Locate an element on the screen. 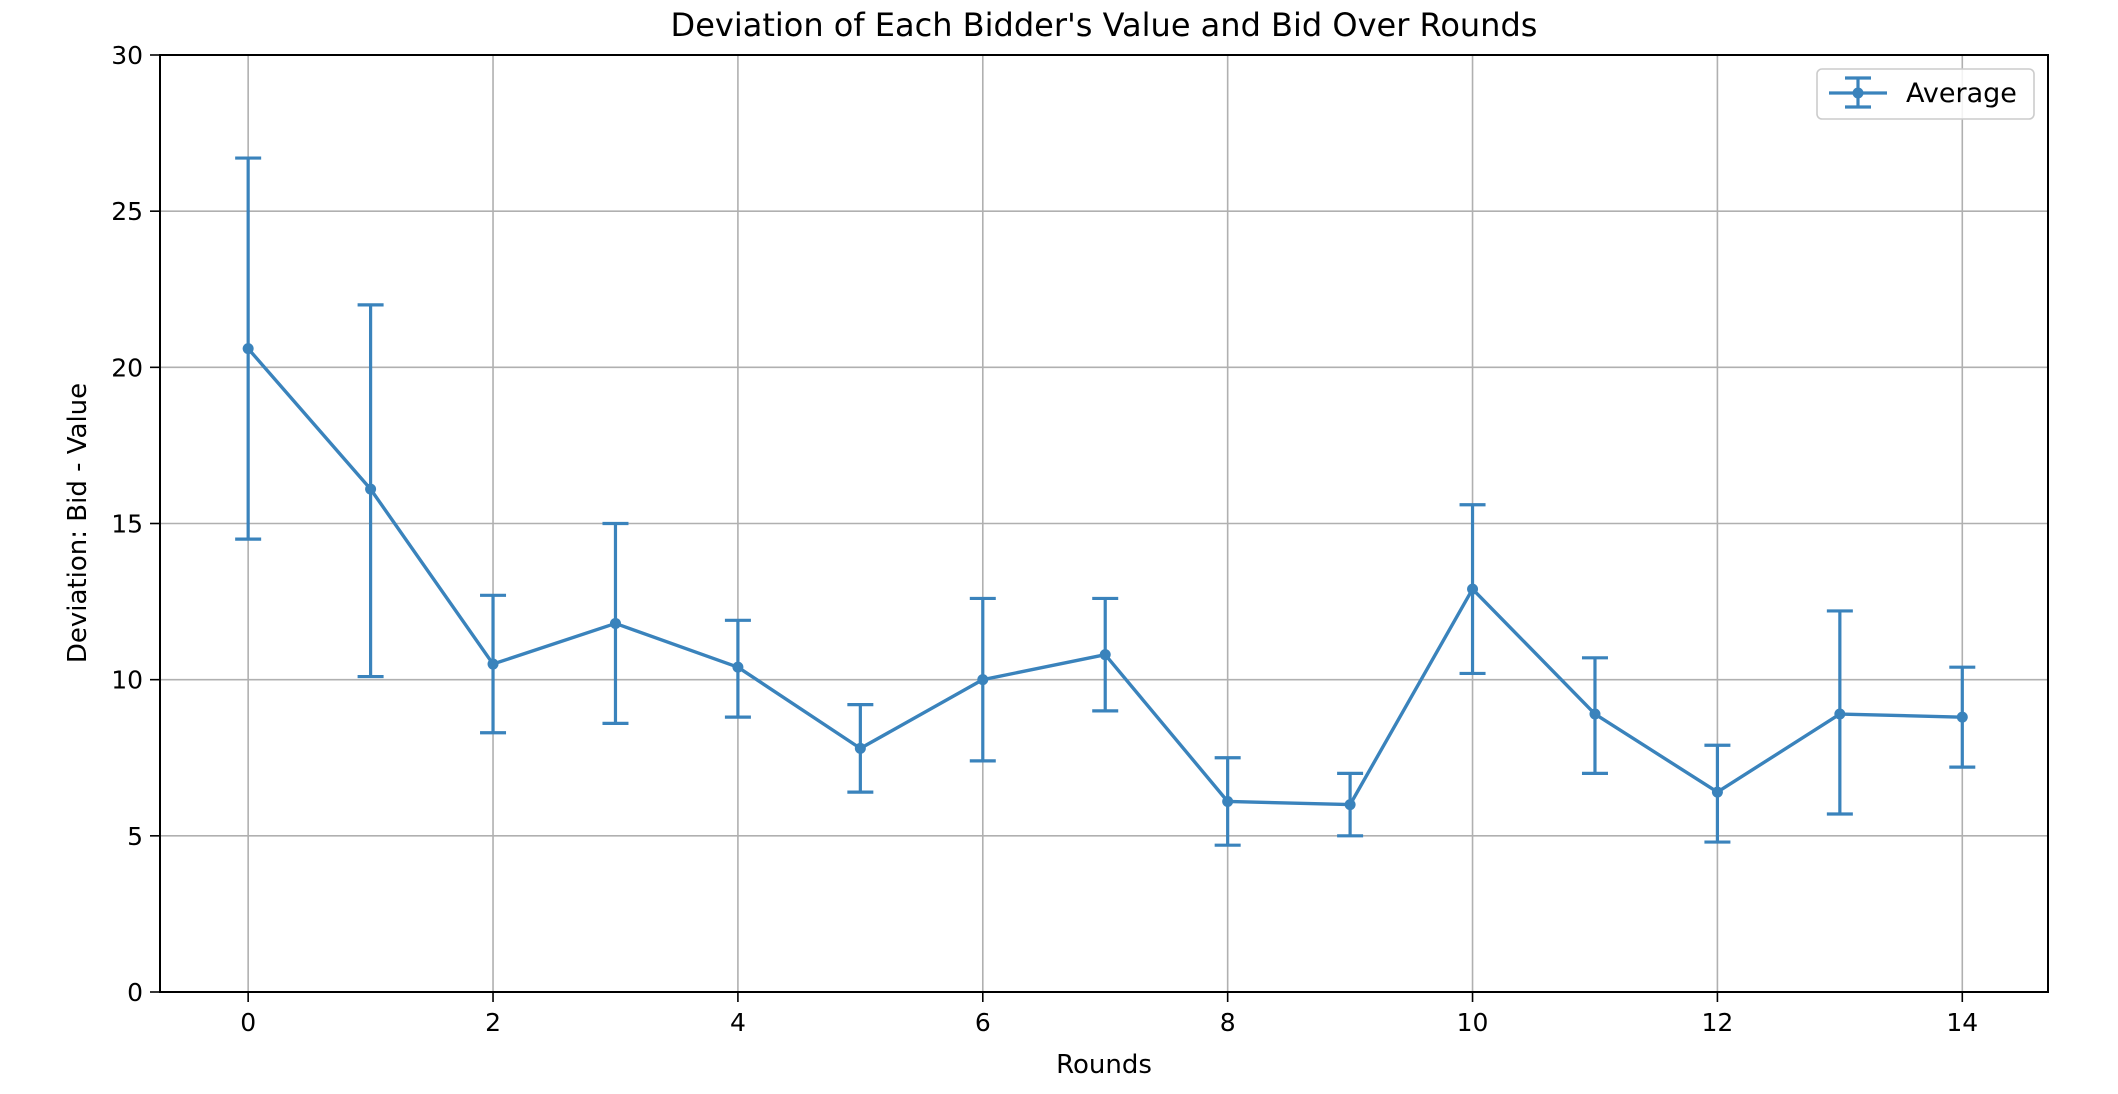 The width and height of the screenshot is (2118, 1094). y-axis-label: Deviation: Bid - Value is located at coordinates (78, 523).